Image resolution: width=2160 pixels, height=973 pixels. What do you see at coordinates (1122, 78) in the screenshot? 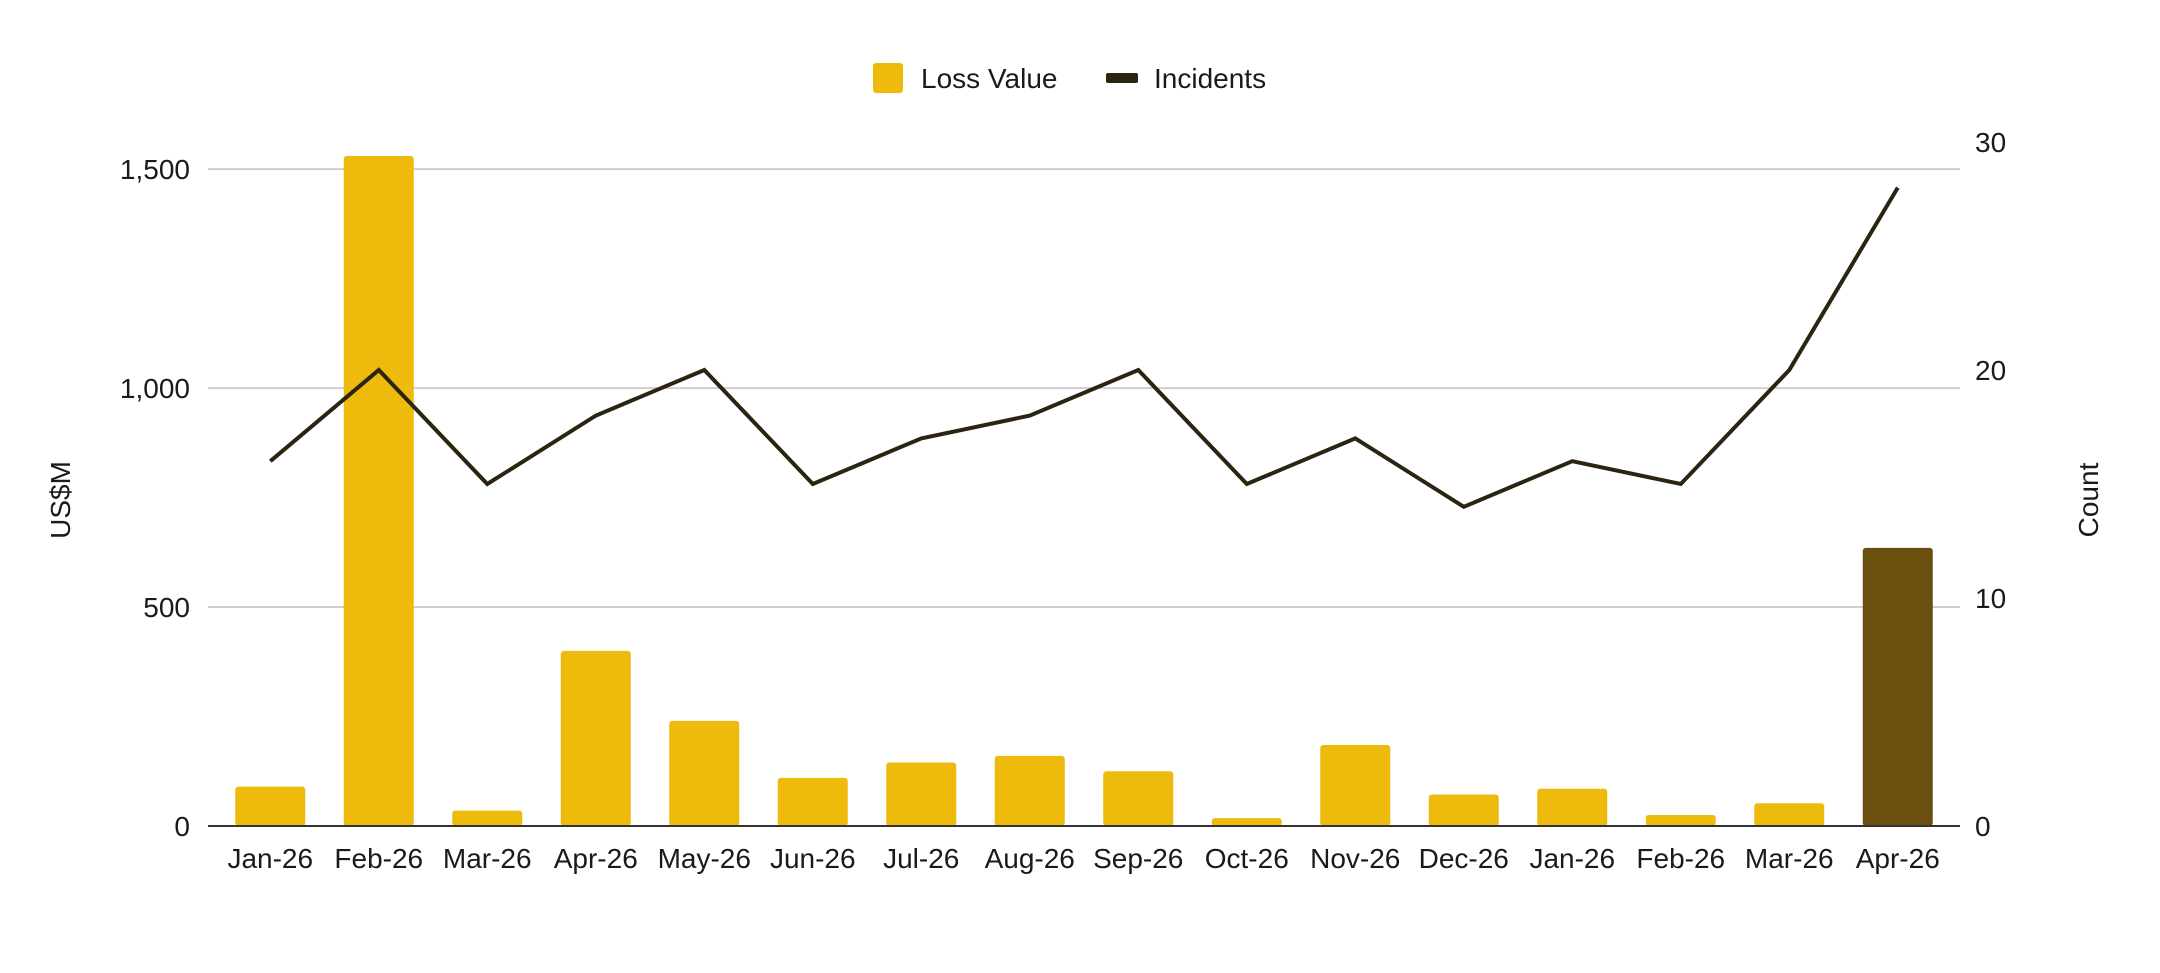
I see `legend-swatch-incidents` at bounding box center [1122, 78].